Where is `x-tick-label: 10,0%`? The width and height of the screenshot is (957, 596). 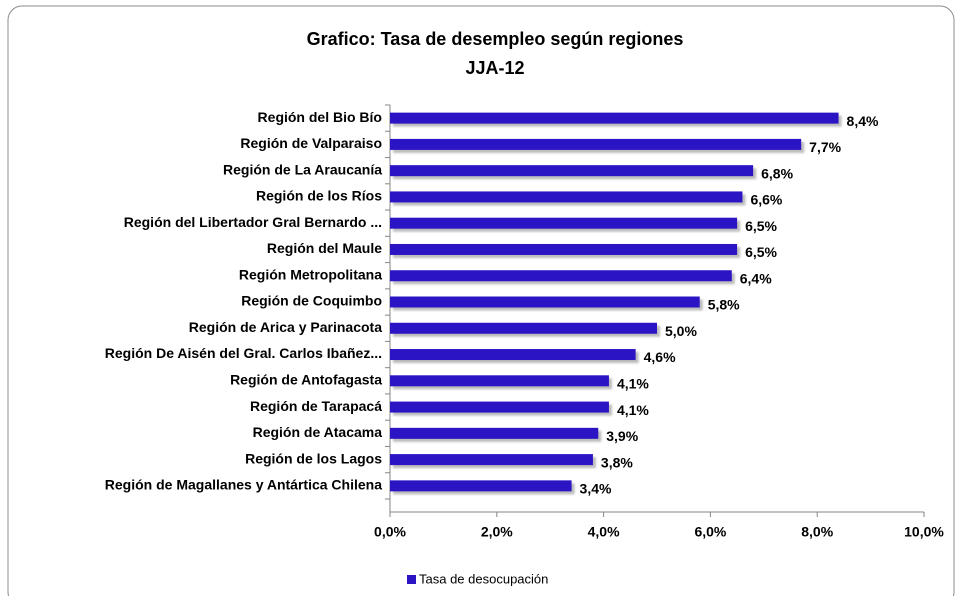
x-tick-label: 10,0% is located at coordinates (924, 532).